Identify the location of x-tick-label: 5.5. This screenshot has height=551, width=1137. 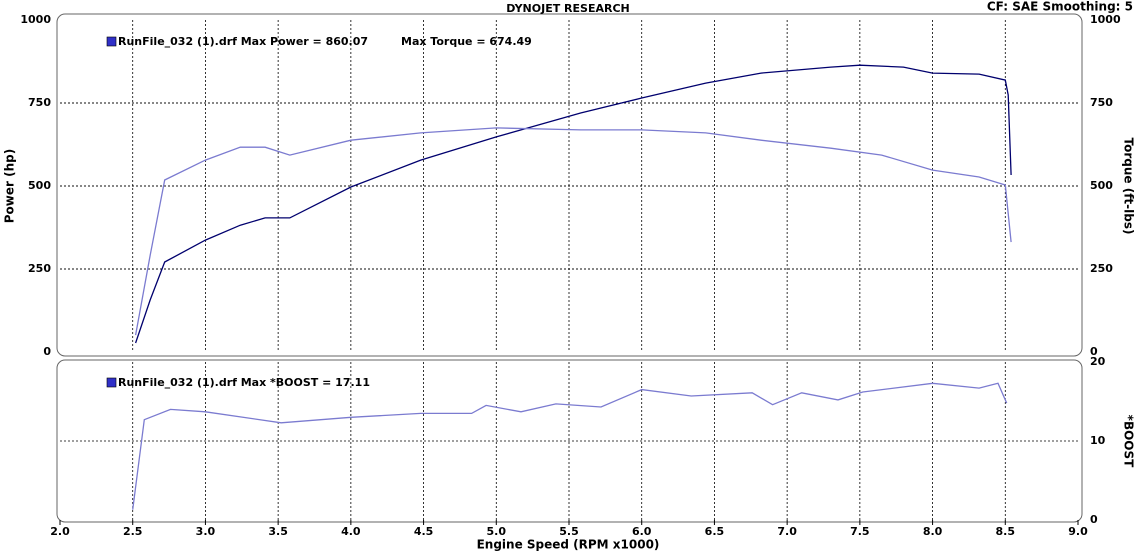
(569, 531).